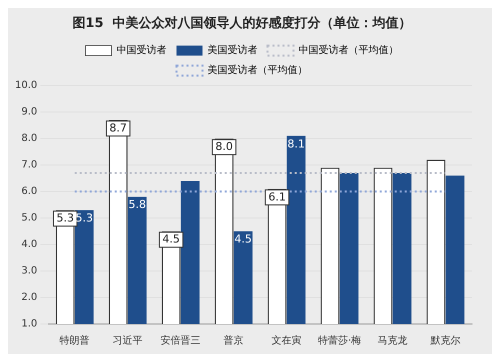 The height and width of the screenshot is (362, 500). I want to click on y-tick-label: 9.0, so click(29, 112).